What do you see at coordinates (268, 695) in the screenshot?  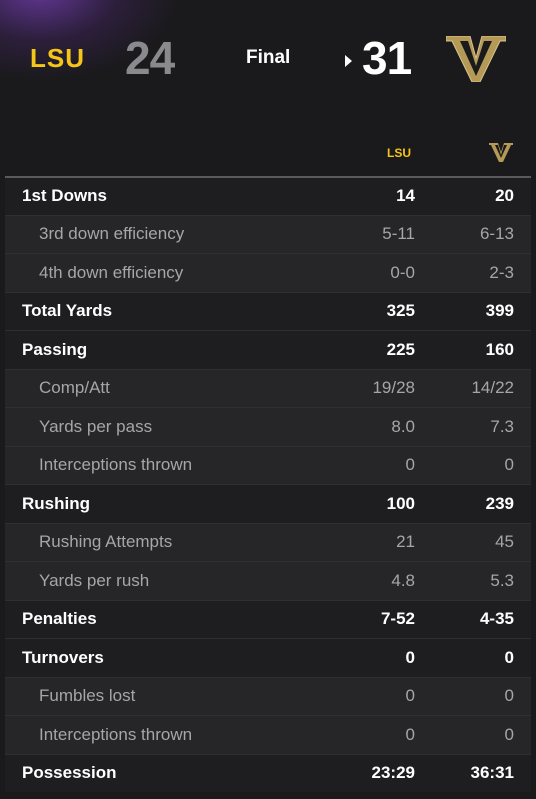 I see `stat-row: Fumbles lost 0 0` at bounding box center [268, 695].